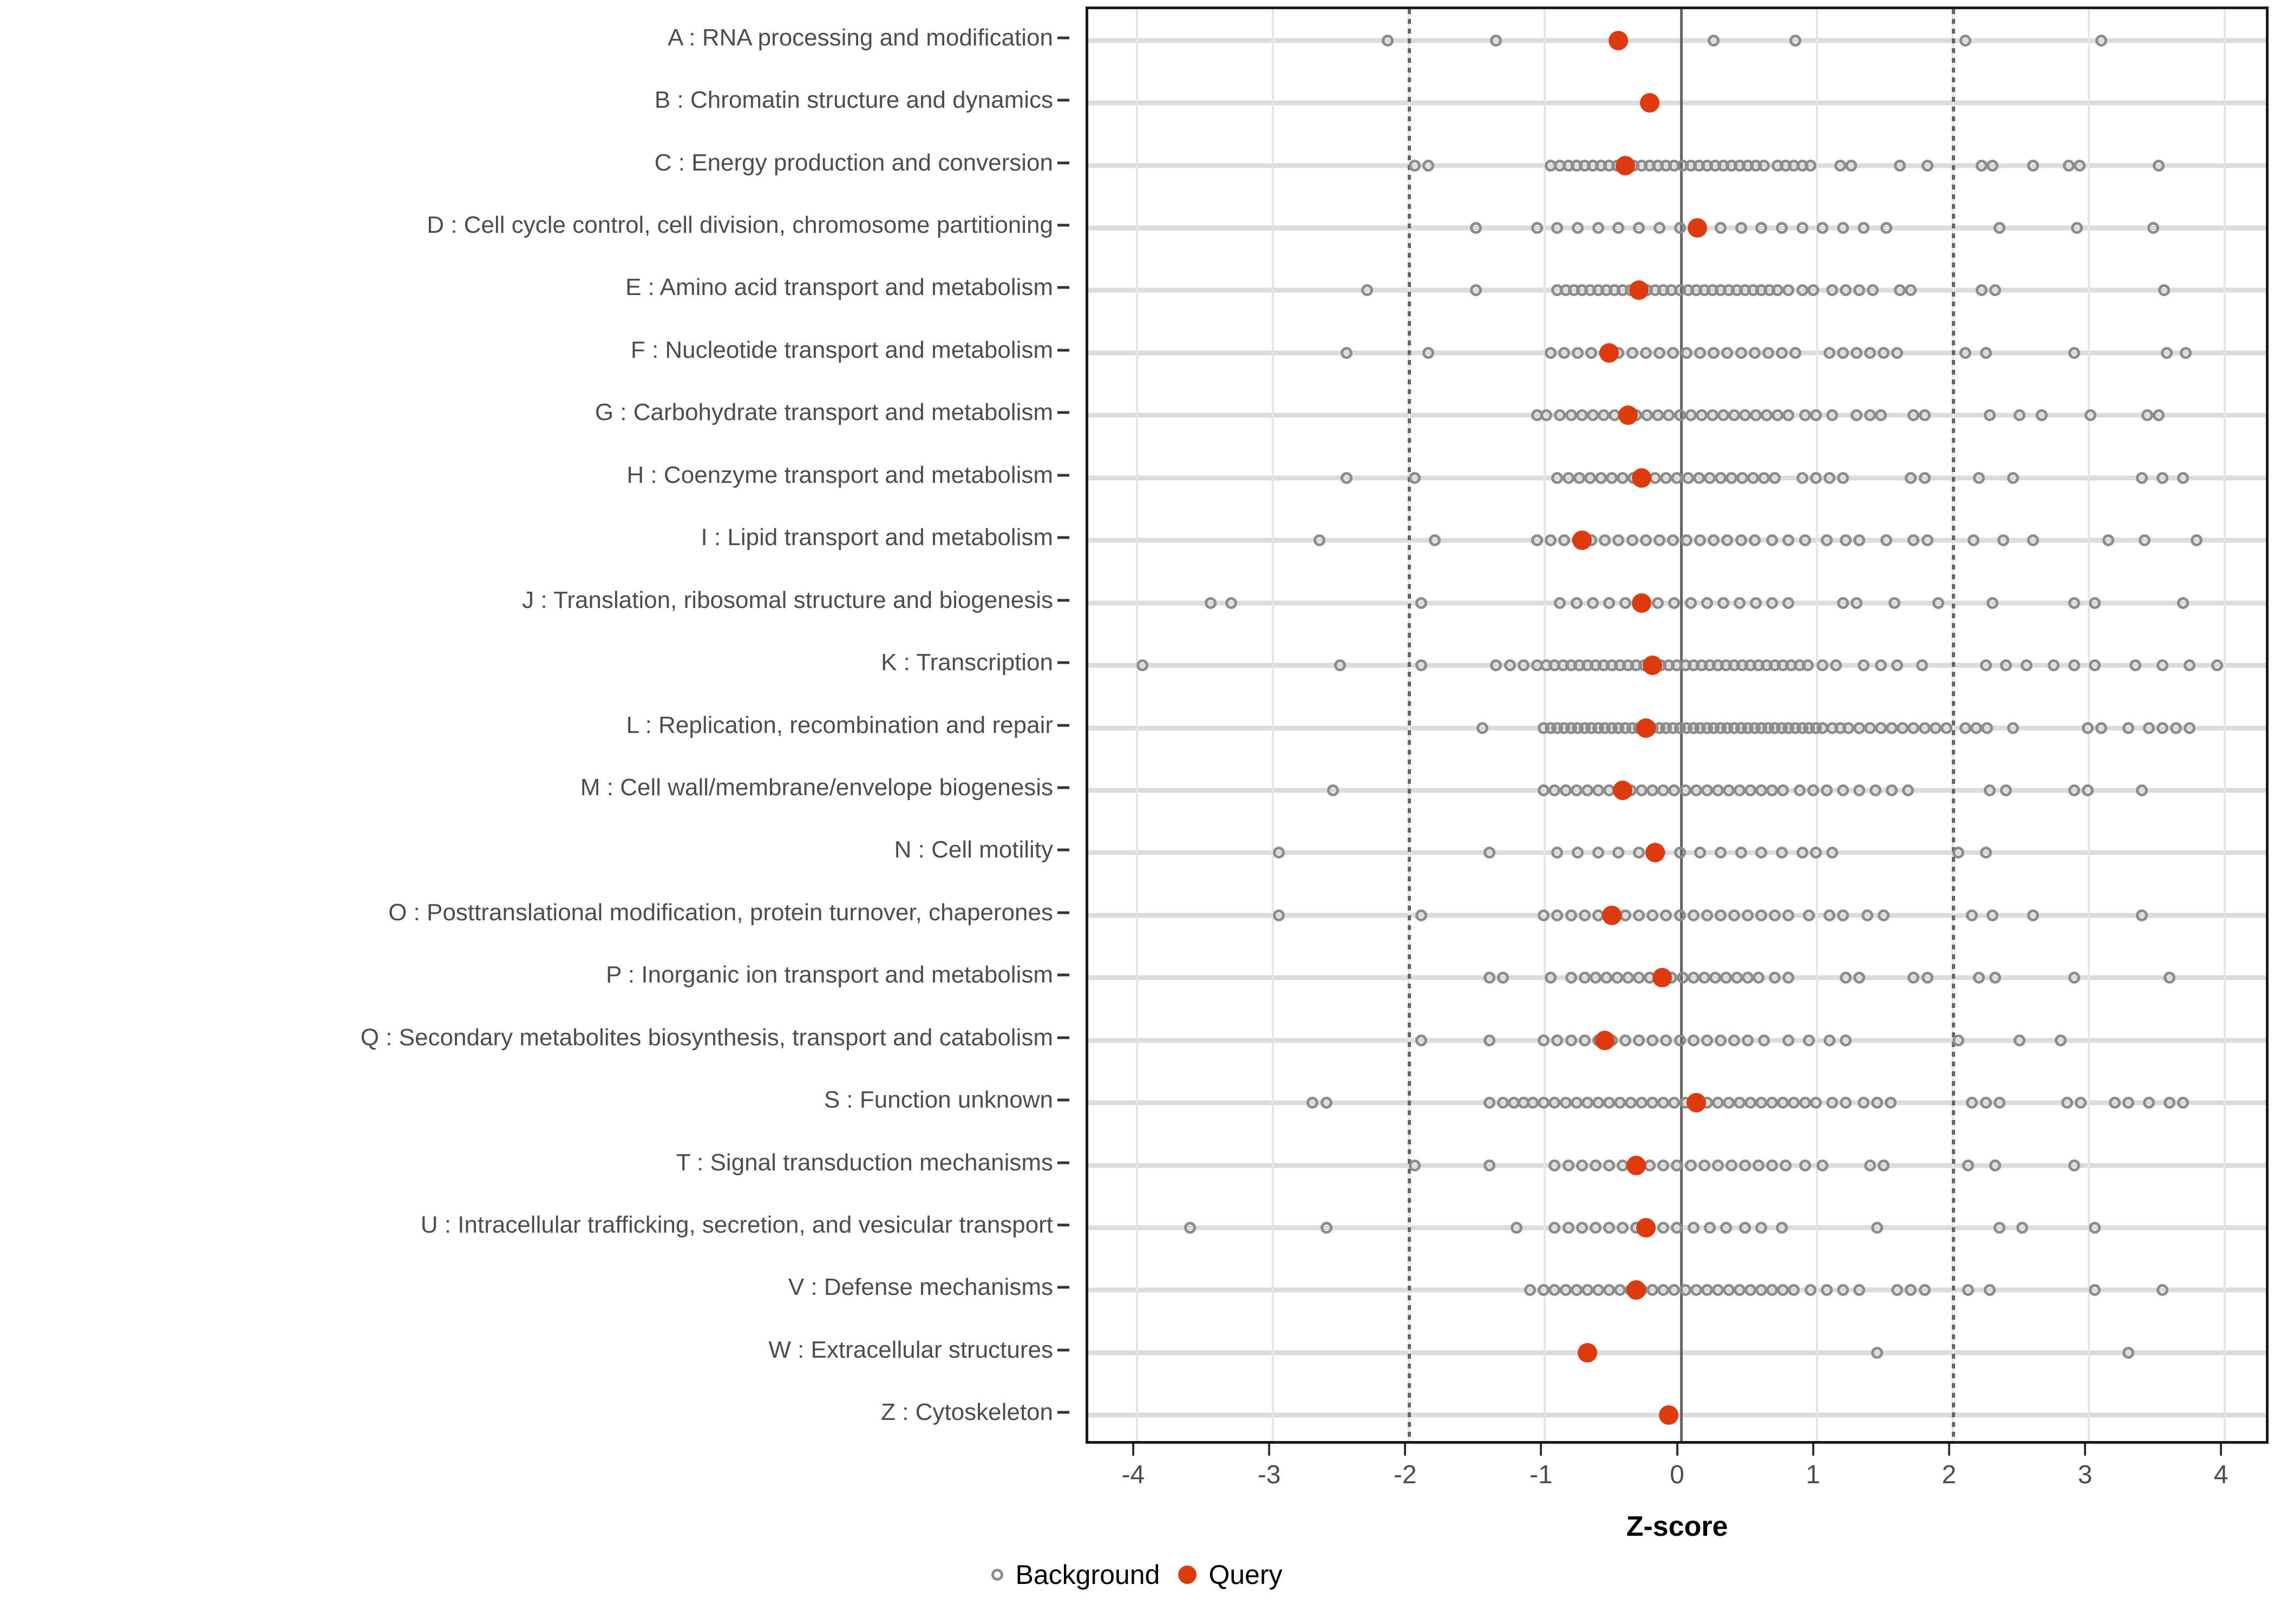 The image size is (2274, 1624). Describe the element at coordinates (1075, 1574) in the screenshot. I see `legend-item-background: Background` at that location.